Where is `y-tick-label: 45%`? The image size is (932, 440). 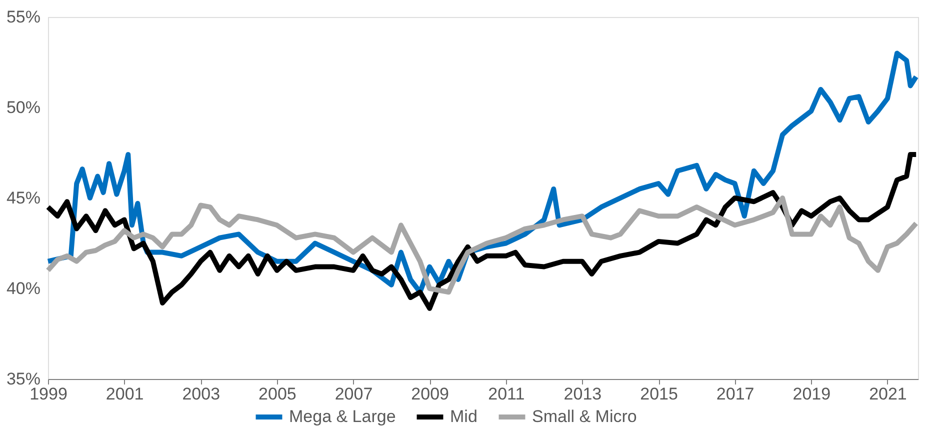 y-tick-label: 45% is located at coordinates (23, 198).